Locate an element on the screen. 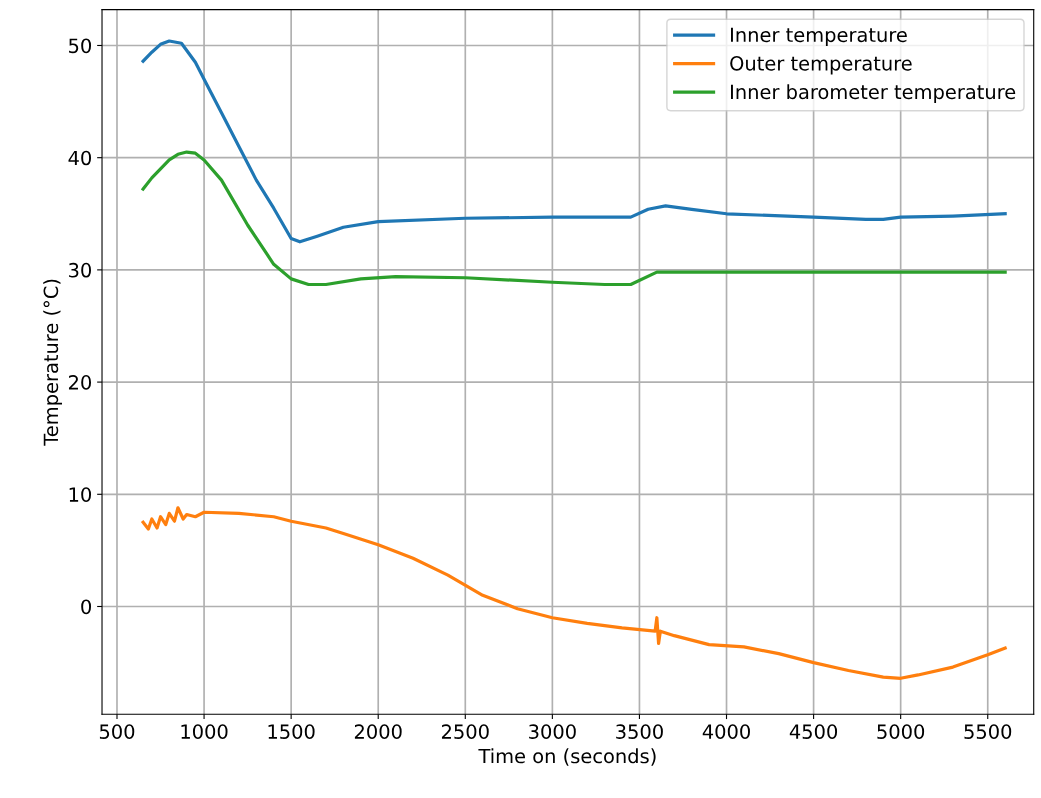 This screenshot has height=798, width=1041. y-axis-title: Temperature (°C) is located at coordinates (52, 362).